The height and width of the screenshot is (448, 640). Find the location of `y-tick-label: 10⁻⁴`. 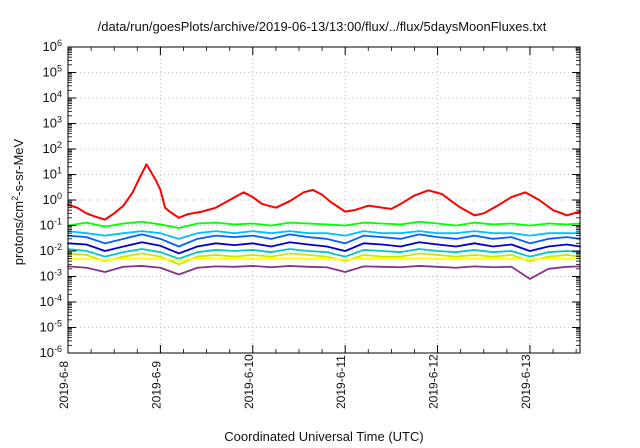

y-tick-label: 10⁻⁴ is located at coordinates (51, 301).